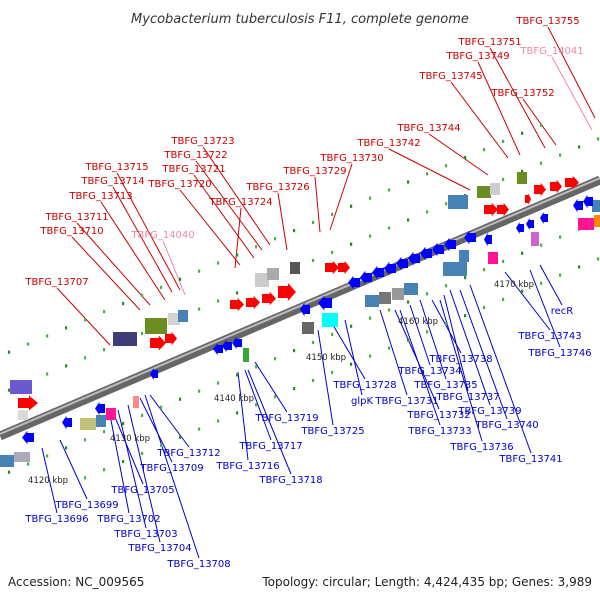  I want to click on gene-label: TBFG_13739, so click(489, 411).